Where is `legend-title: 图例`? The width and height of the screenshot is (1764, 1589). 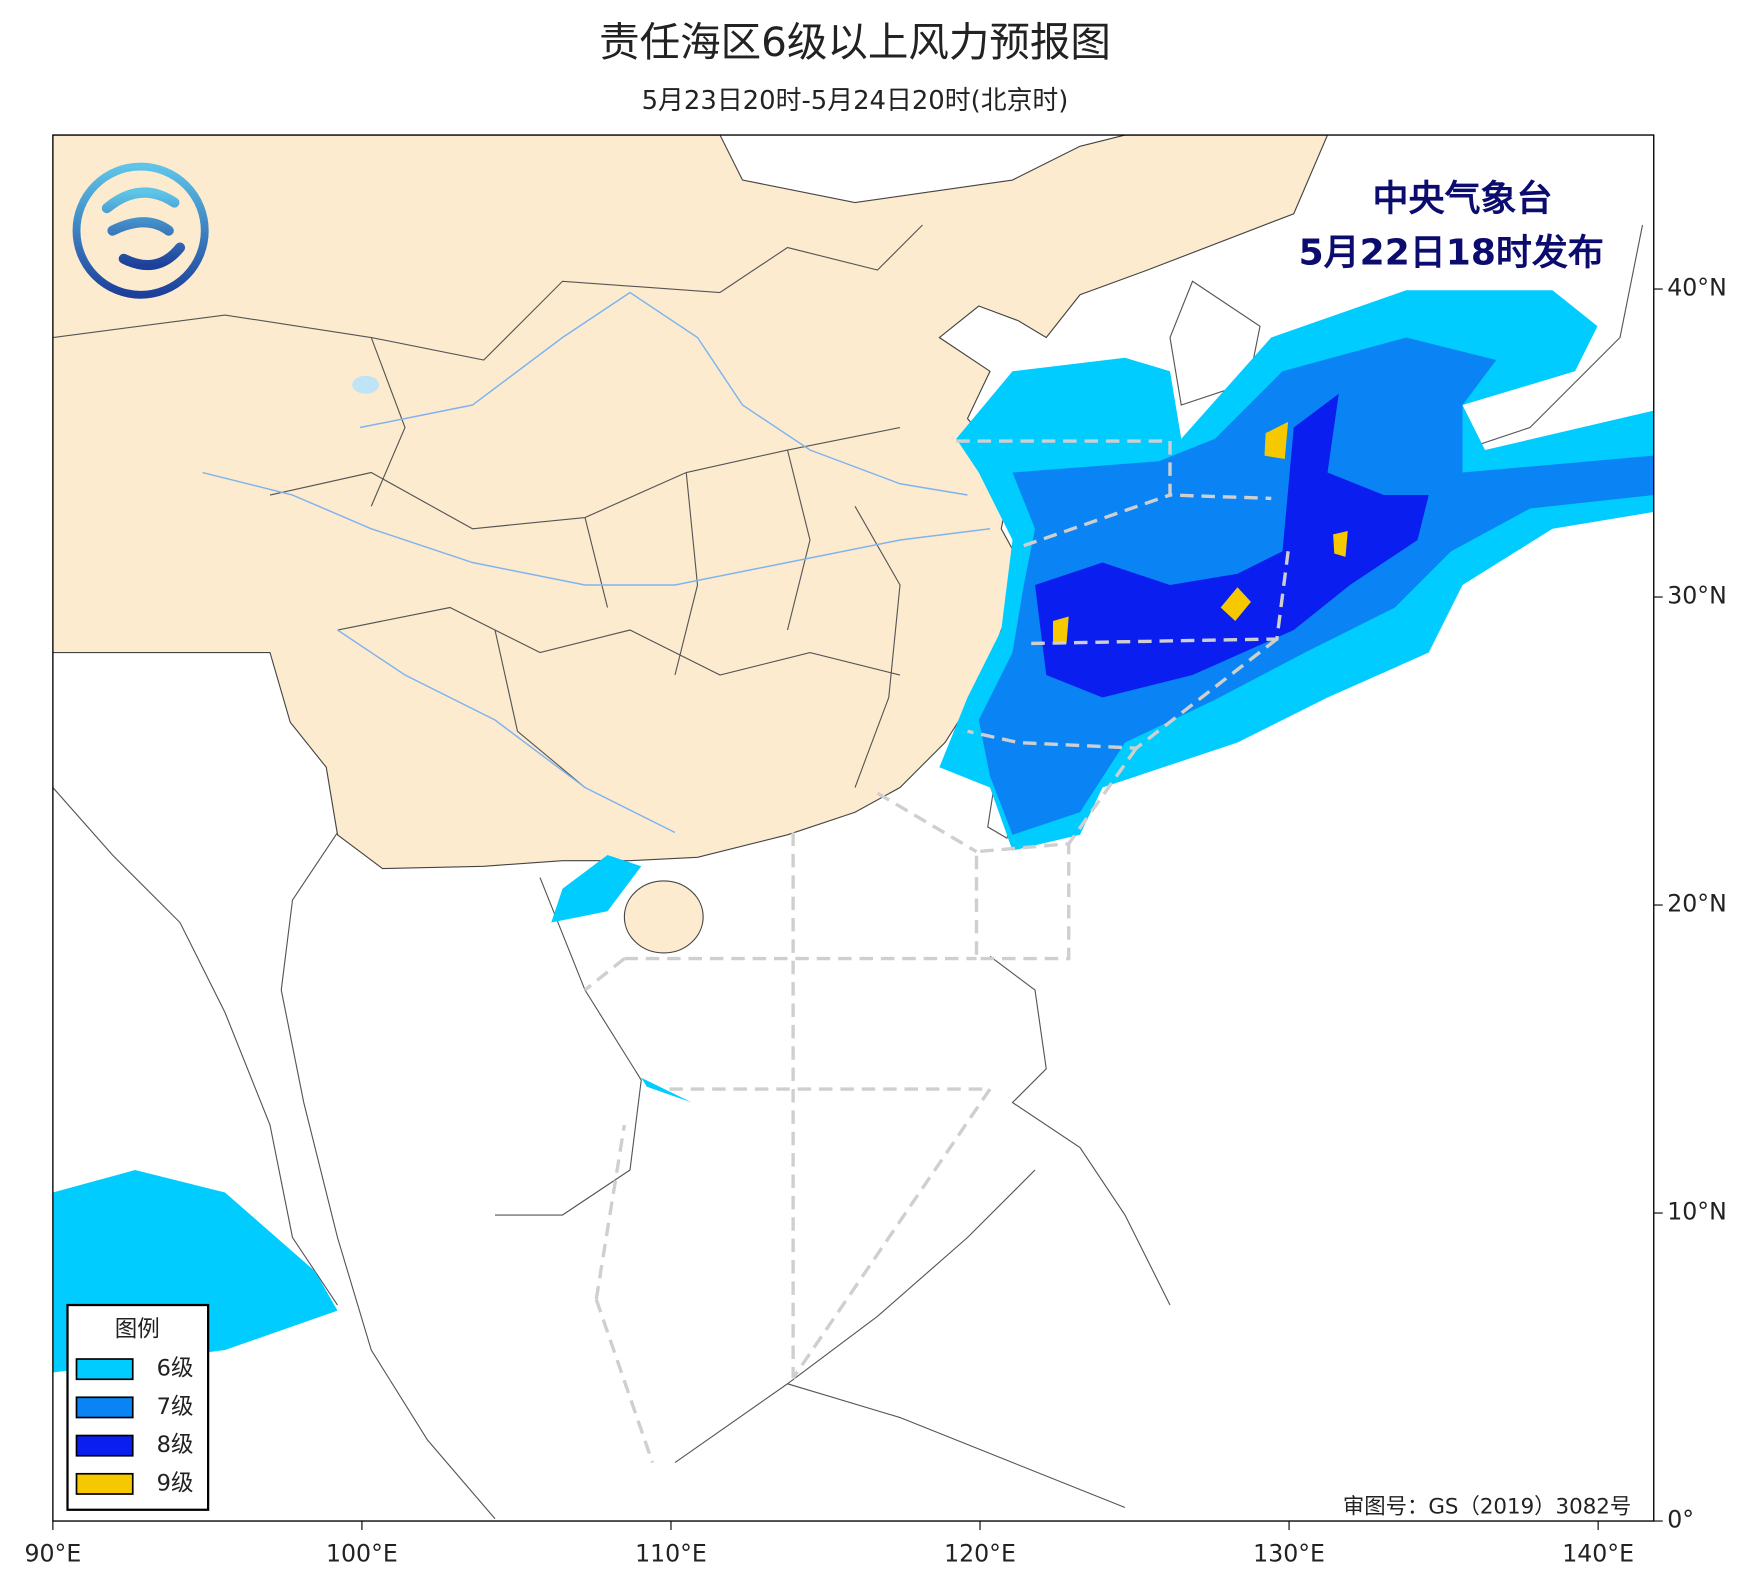 legend-title: 图例 is located at coordinates (137, 1329).